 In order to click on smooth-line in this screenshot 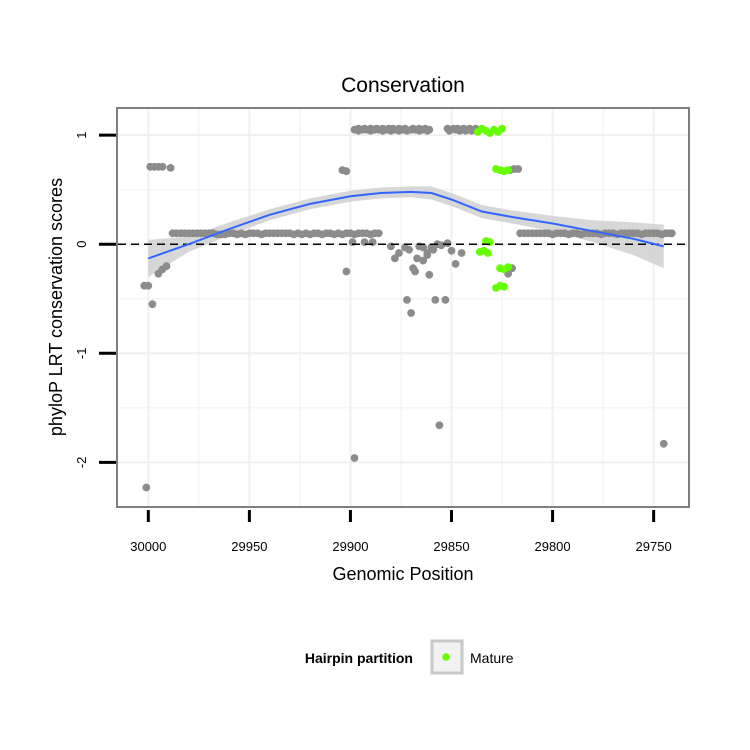, I will do `click(405, 225)`.